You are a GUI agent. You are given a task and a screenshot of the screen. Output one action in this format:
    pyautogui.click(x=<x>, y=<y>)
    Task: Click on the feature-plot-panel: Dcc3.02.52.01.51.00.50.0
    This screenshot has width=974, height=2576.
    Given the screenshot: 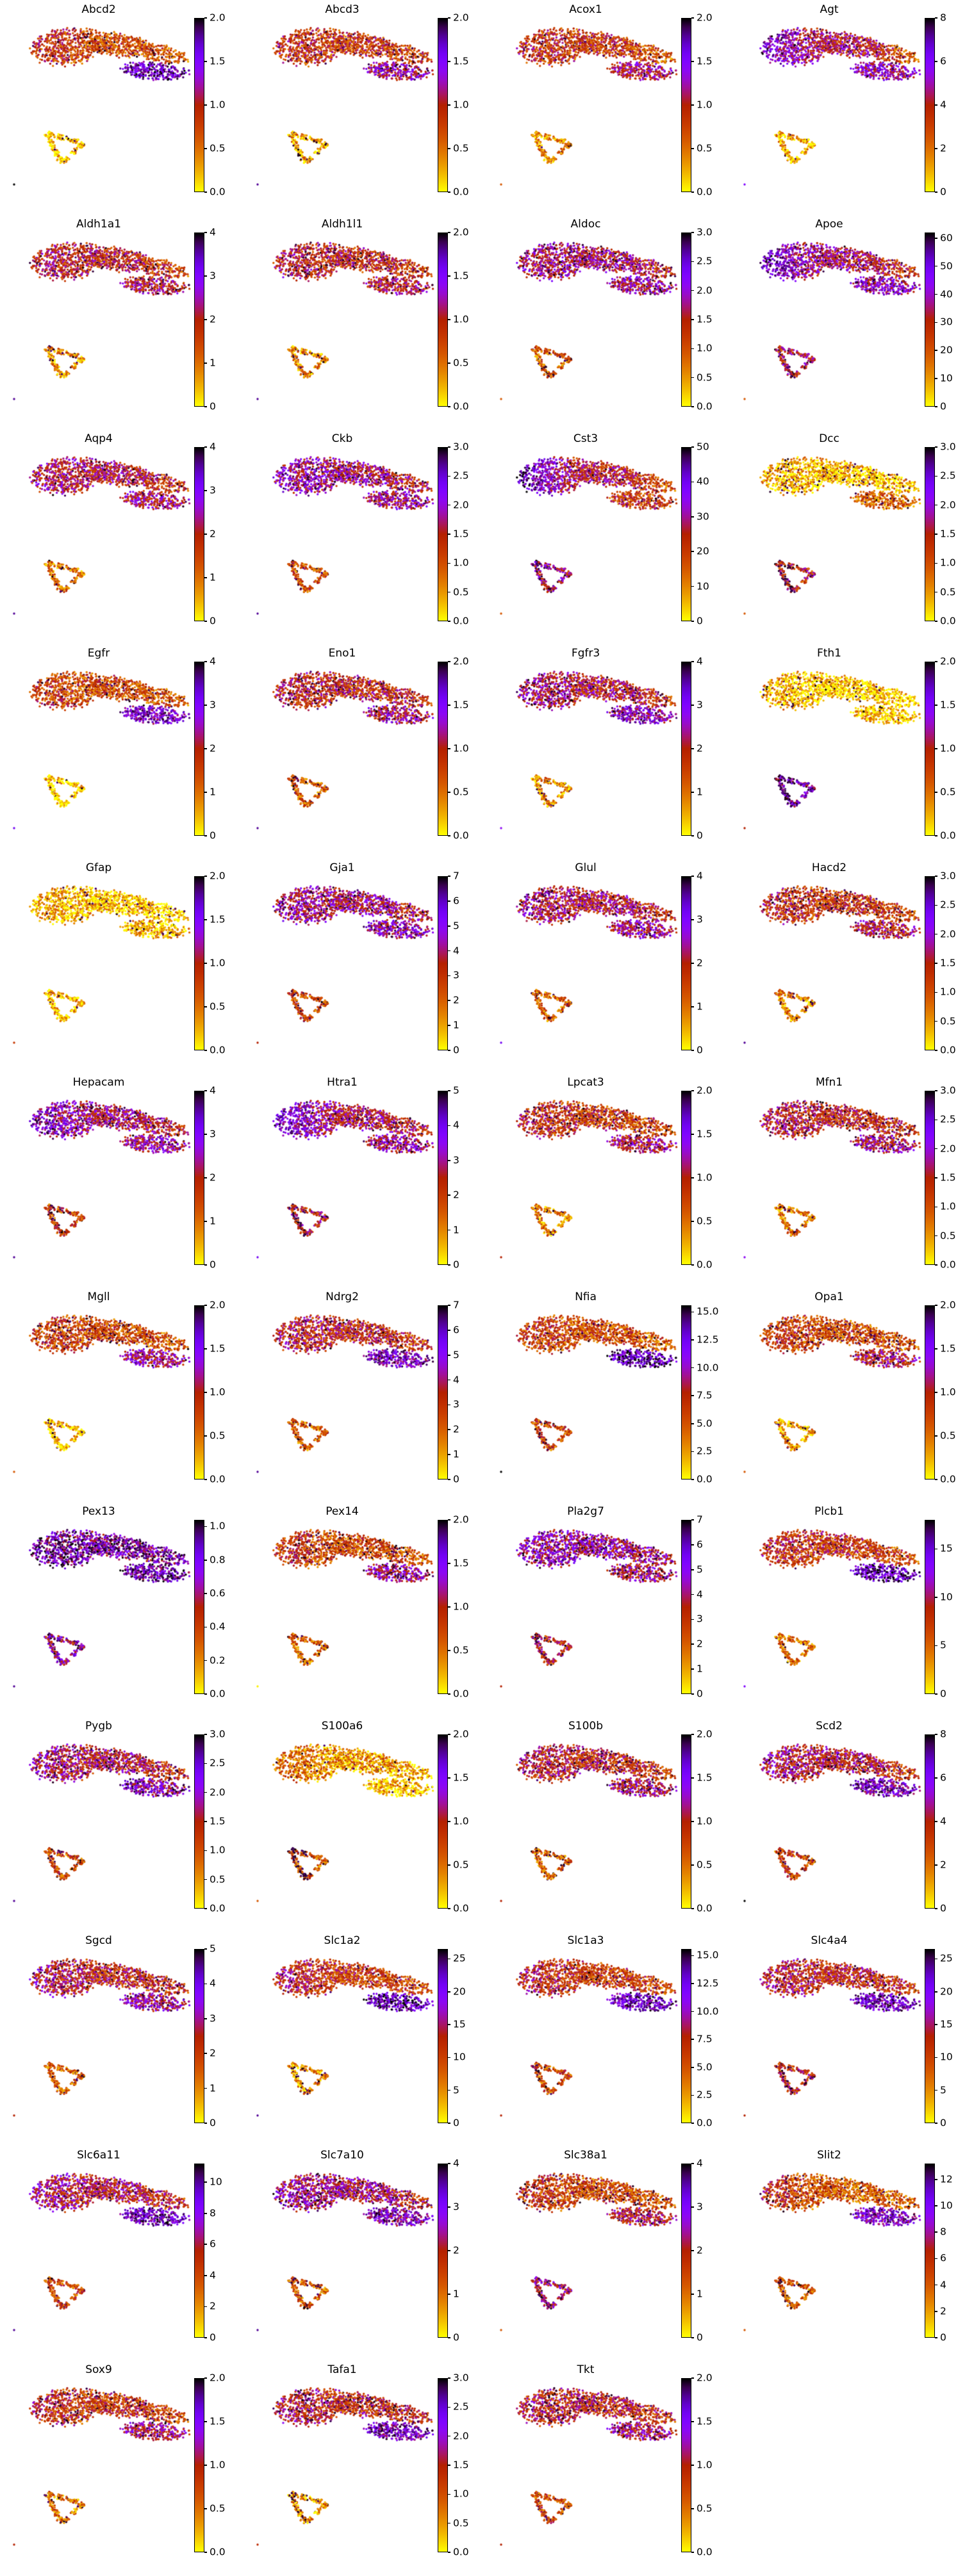 What is the action you would take?
    pyautogui.click(x=852, y=536)
    